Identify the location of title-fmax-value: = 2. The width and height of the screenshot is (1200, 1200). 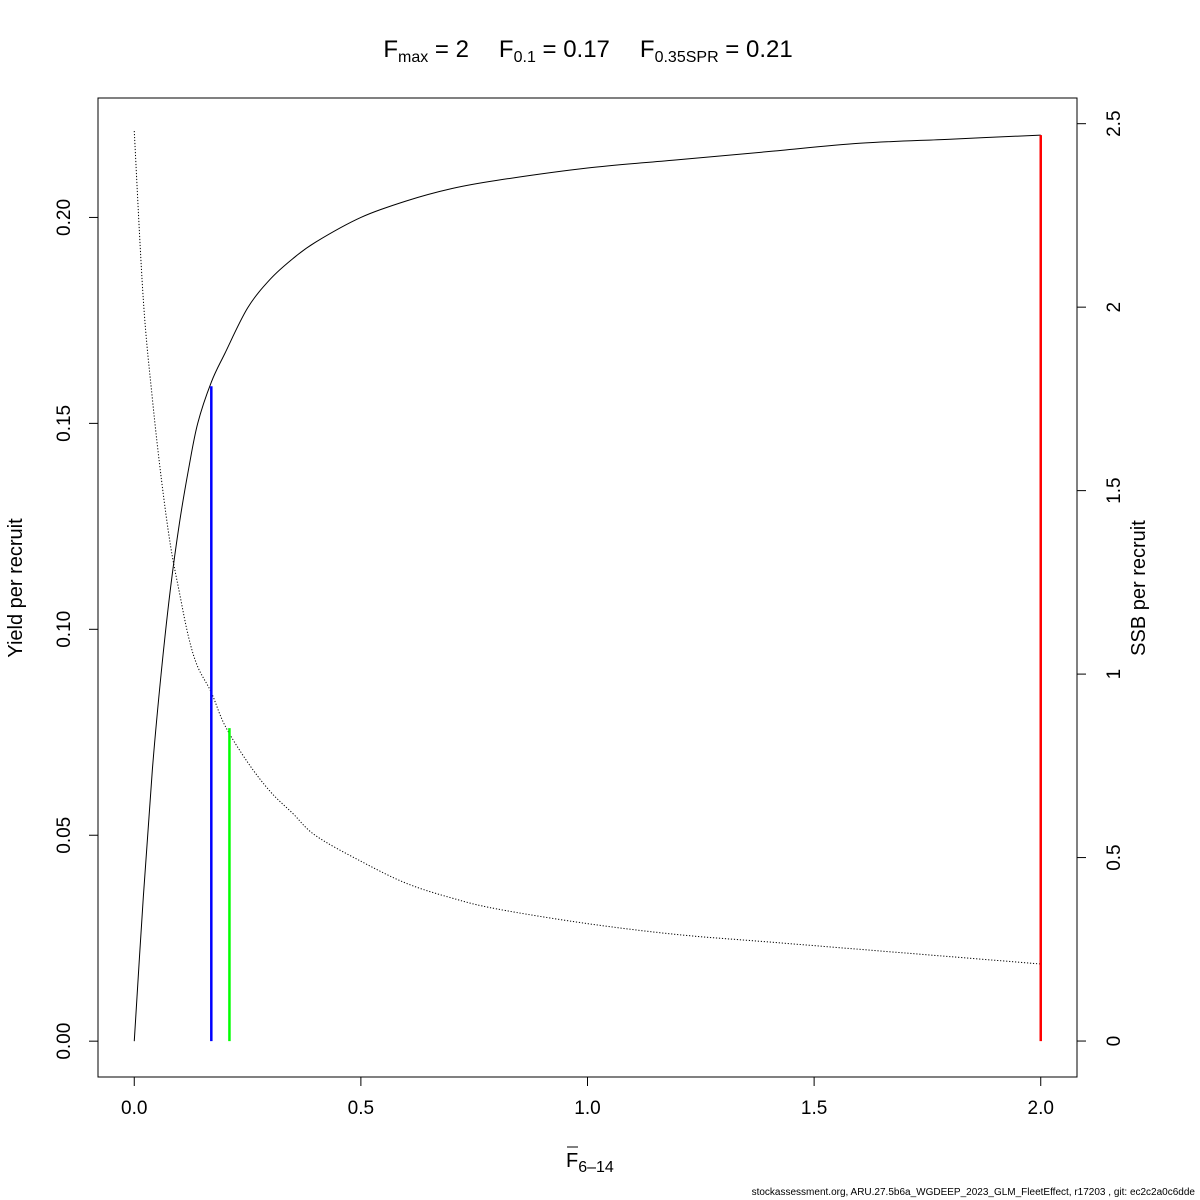
(448, 49).